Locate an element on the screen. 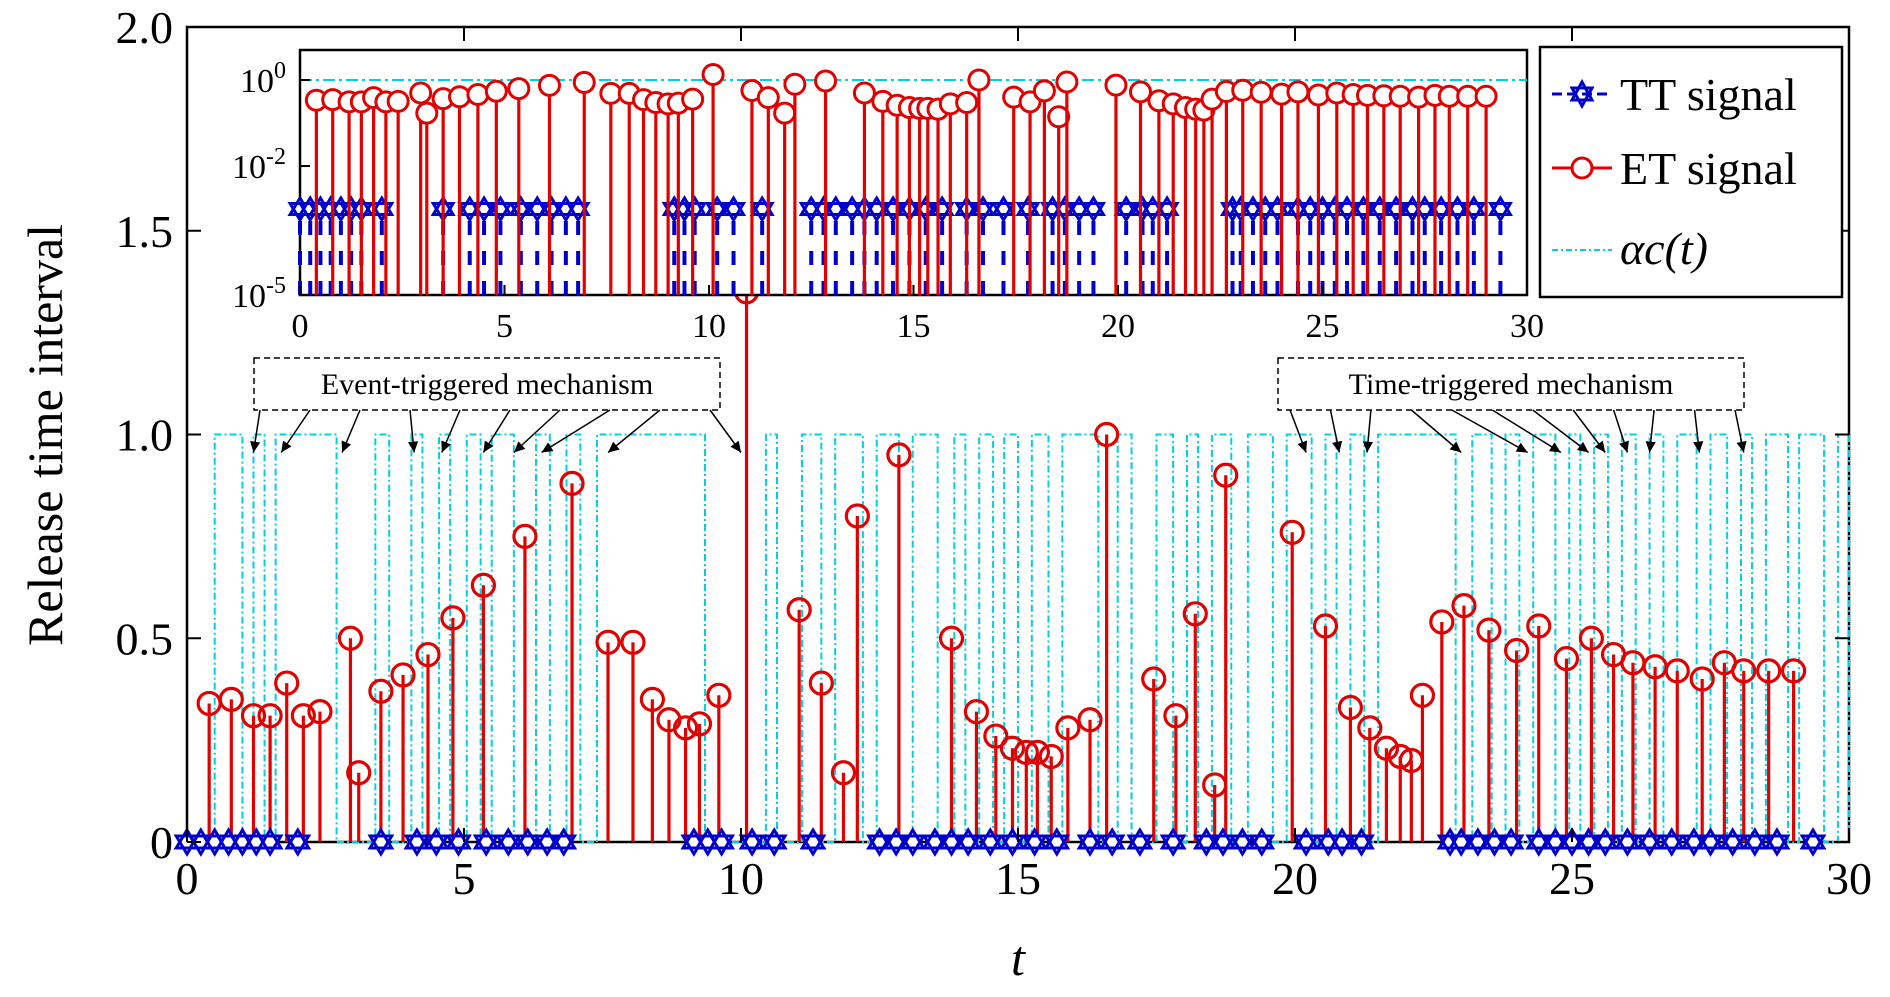 The image size is (1890, 997). legend-item-alpha: αc(t) is located at coordinates (1630, 248).